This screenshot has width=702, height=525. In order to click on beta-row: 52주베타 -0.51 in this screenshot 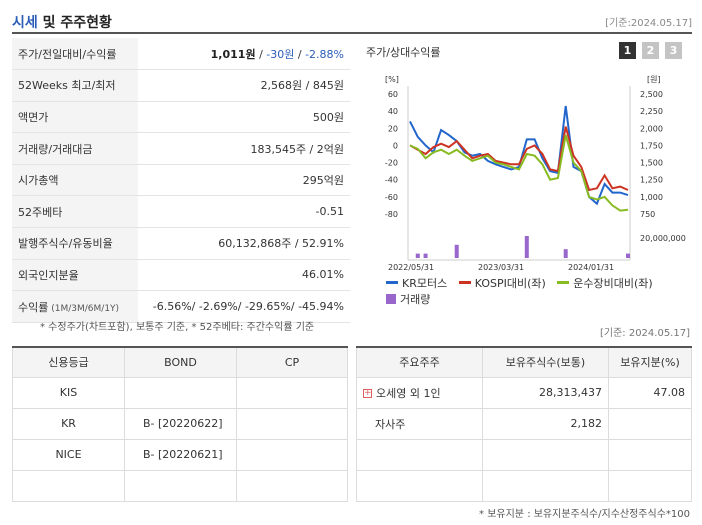, I will do `click(181, 212)`.